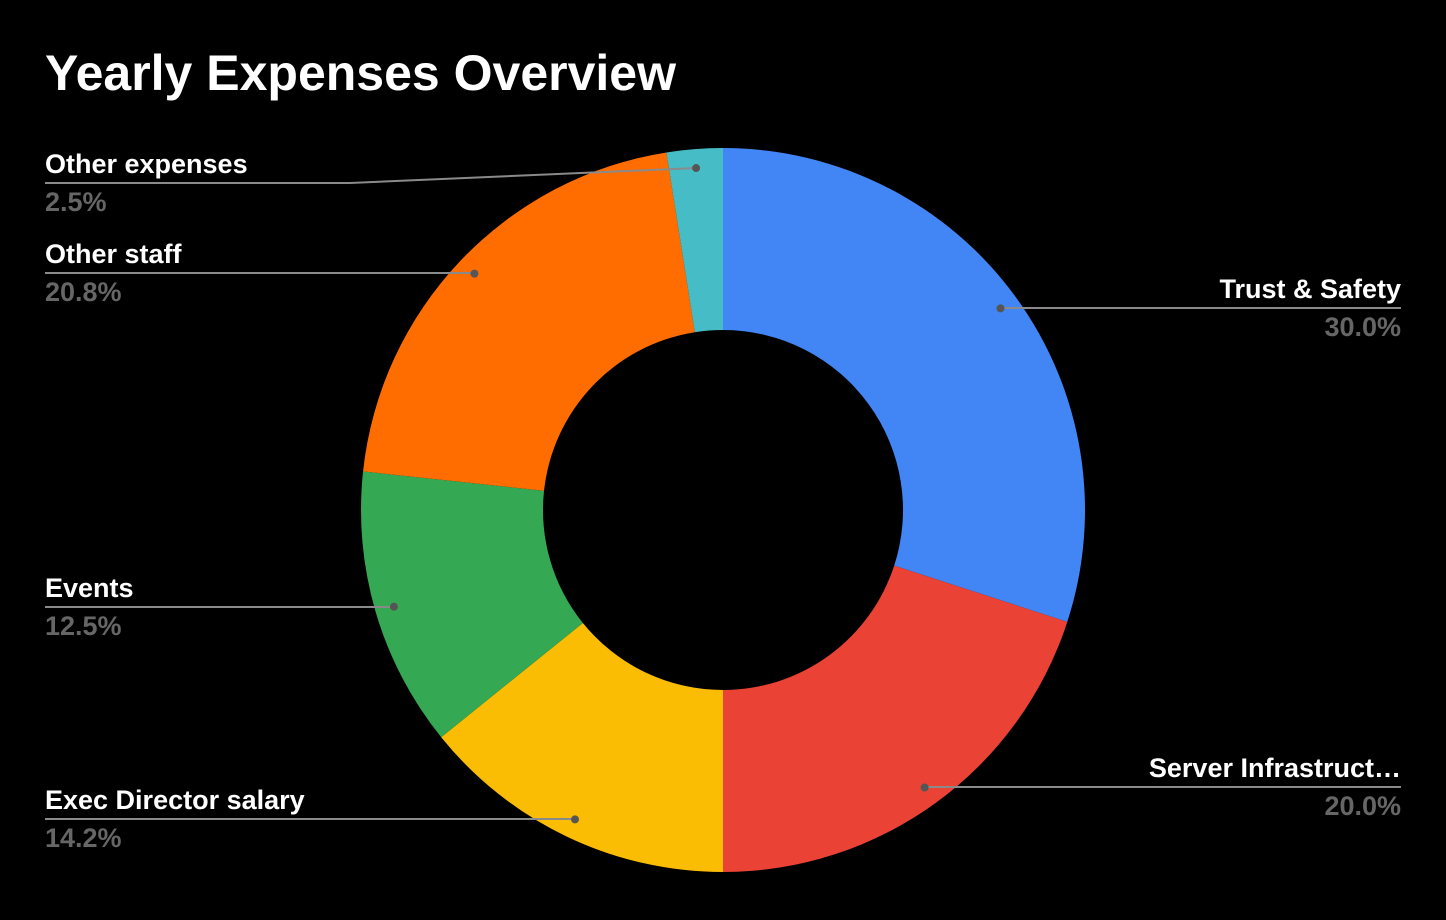 Image resolution: width=1446 pixels, height=920 pixels. What do you see at coordinates (904, 385) in the screenshot?
I see `slice-trust-safety` at bounding box center [904, 385].